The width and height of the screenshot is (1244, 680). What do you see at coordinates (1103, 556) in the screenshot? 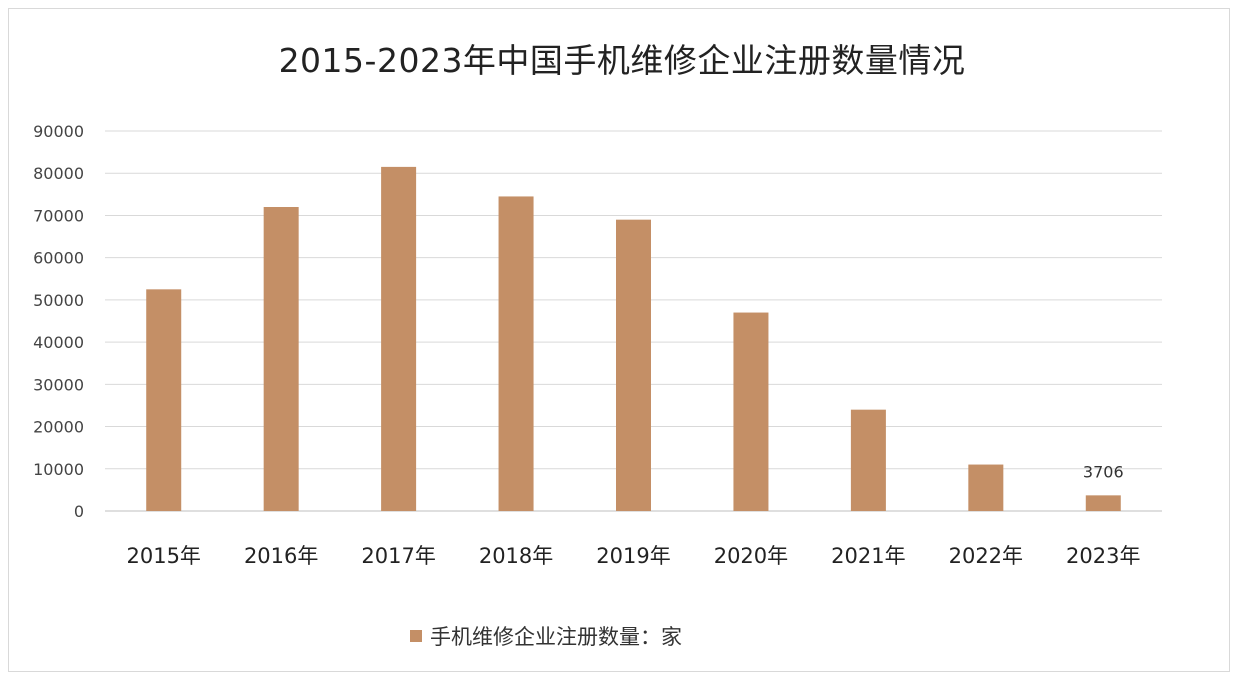
I see `x-tick-label: 2023年` at bounding box center [1103, 556].